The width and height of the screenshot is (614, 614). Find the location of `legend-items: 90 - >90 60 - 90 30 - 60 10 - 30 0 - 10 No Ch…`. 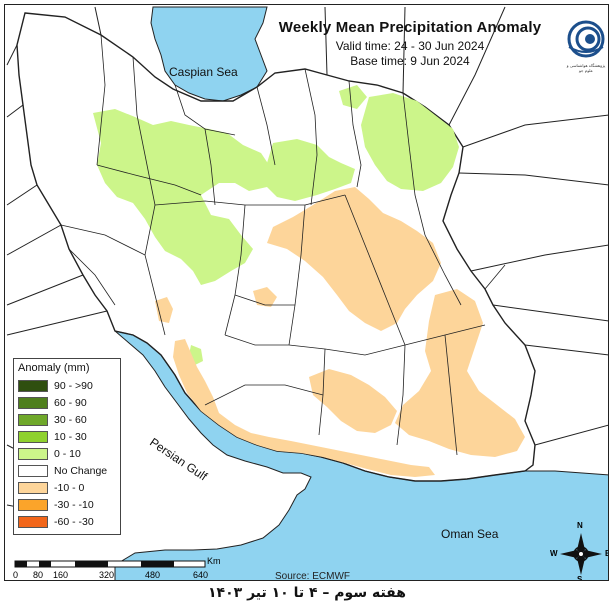

legend-items: 90 - >90 60 - 90 30 - 60 10 - 30 0 - 10 No Ch… is located at coordinates (67, 453).